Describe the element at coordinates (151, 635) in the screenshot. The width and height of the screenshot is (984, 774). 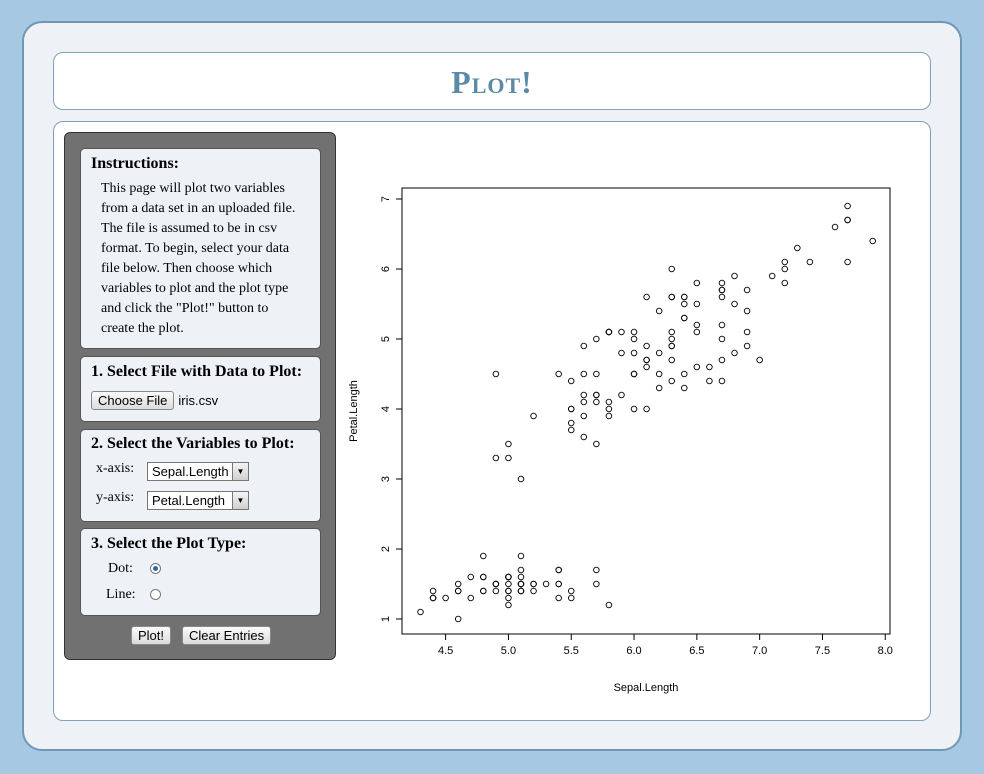
I see `plot-button: Plot!` at that location.